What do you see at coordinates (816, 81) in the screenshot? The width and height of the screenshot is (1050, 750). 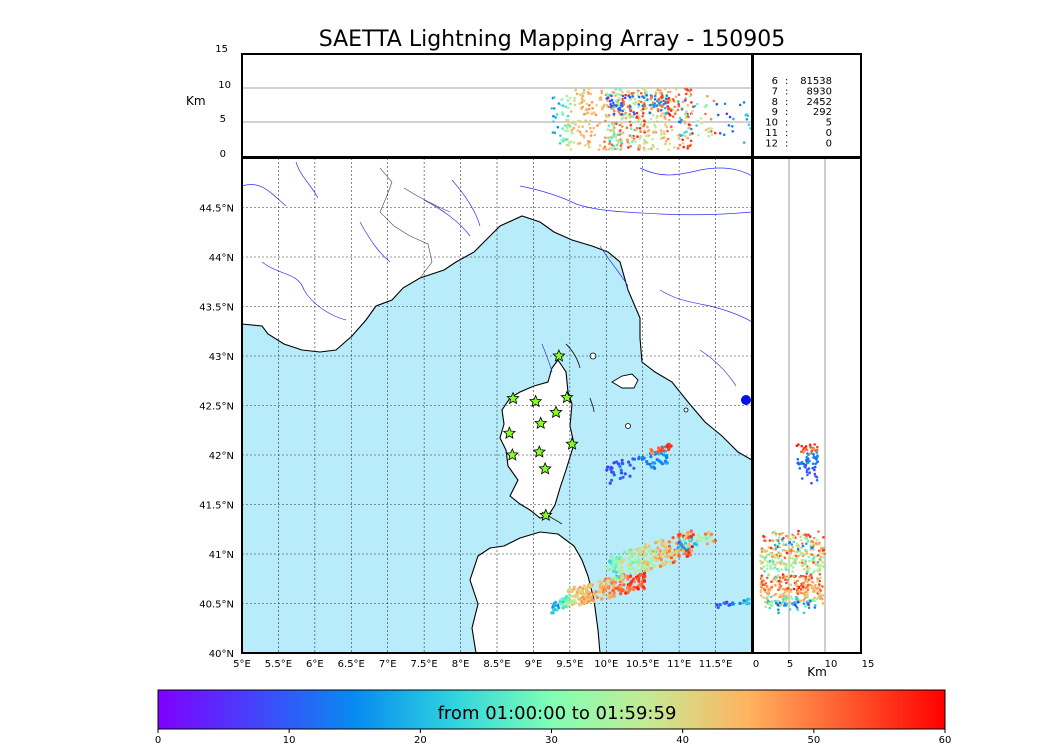 I see `station-count-value: 81538` at bounding box center [816, 81].